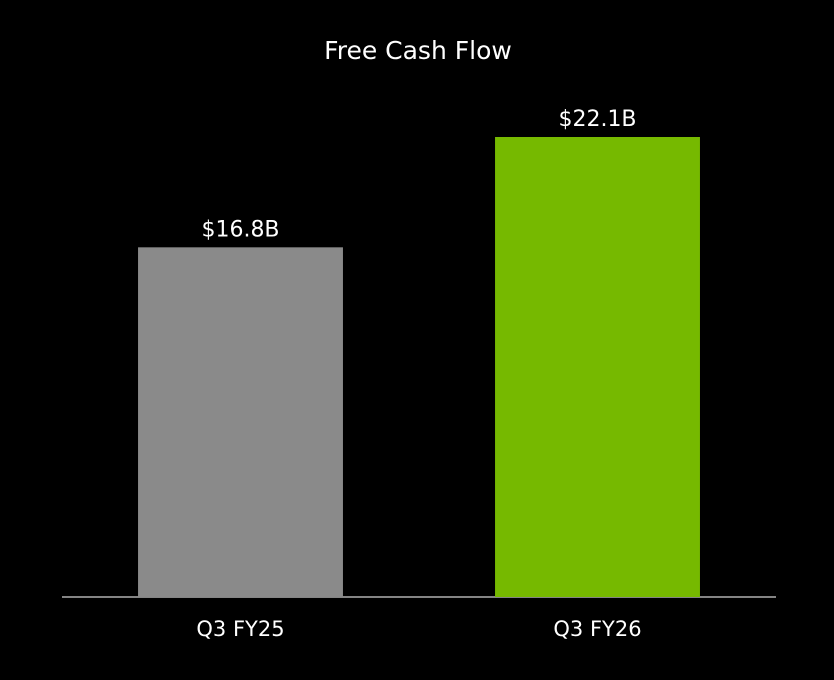  I want to click on value-label: $16.8B, so click(240, 229).